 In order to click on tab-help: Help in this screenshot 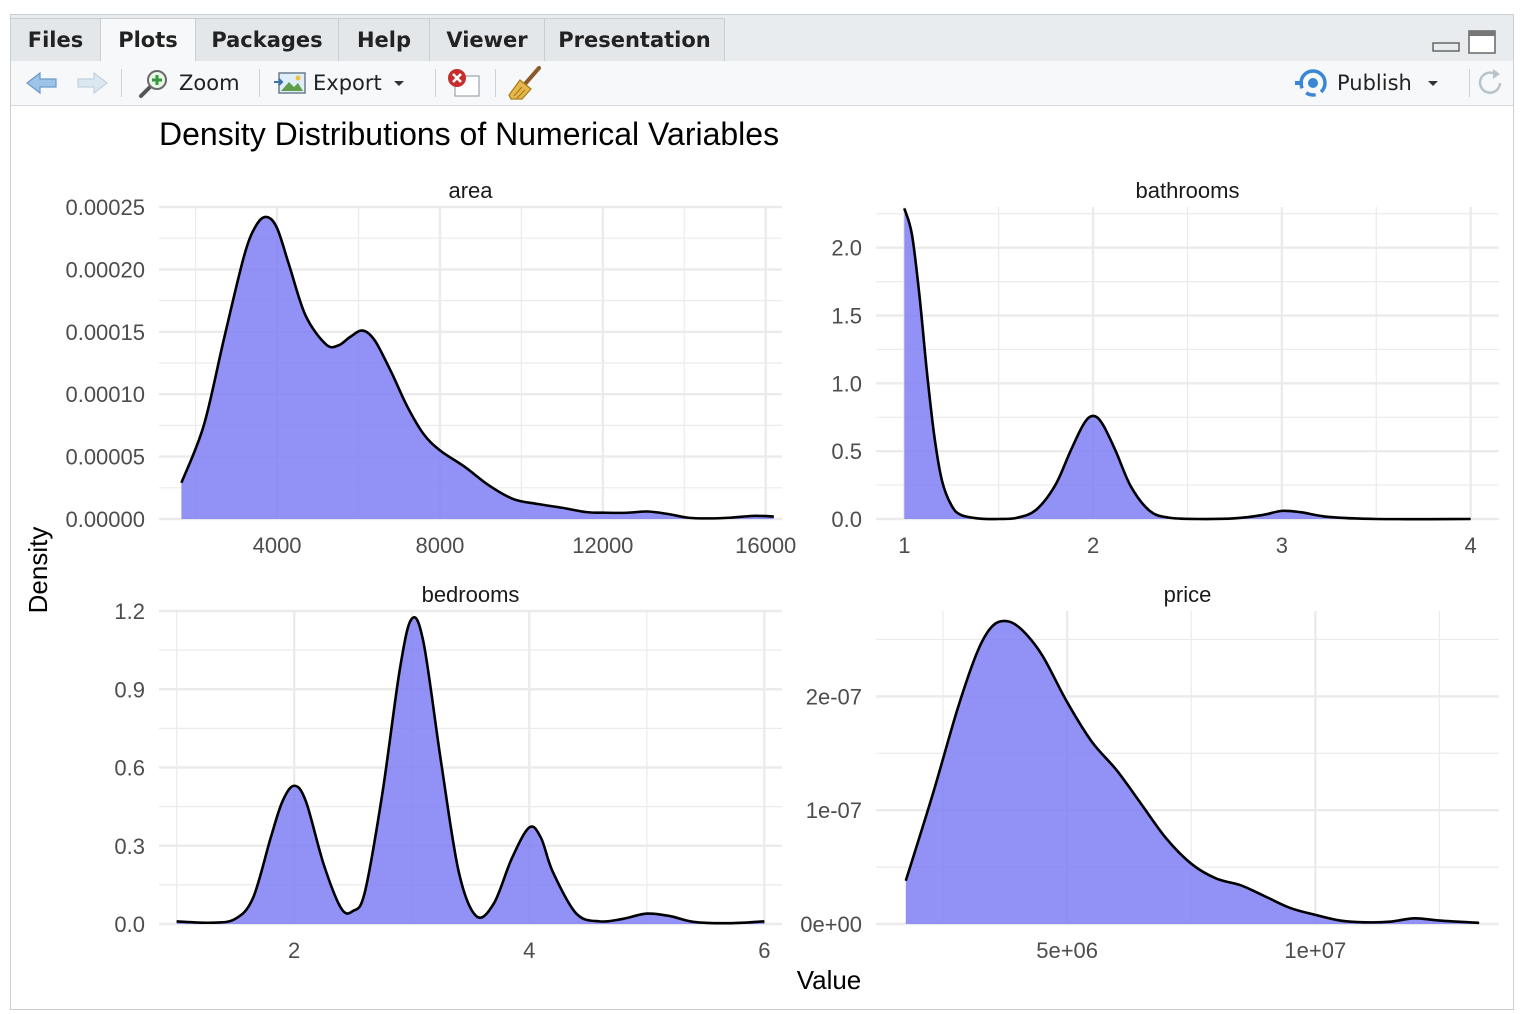, I will do `click(384, 39)`.